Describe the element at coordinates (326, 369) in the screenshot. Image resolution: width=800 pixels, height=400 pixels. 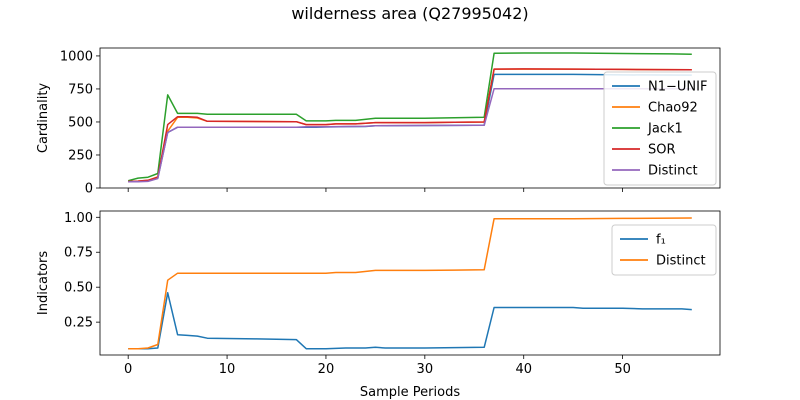
I see `x-tick-label: 20` at that location.